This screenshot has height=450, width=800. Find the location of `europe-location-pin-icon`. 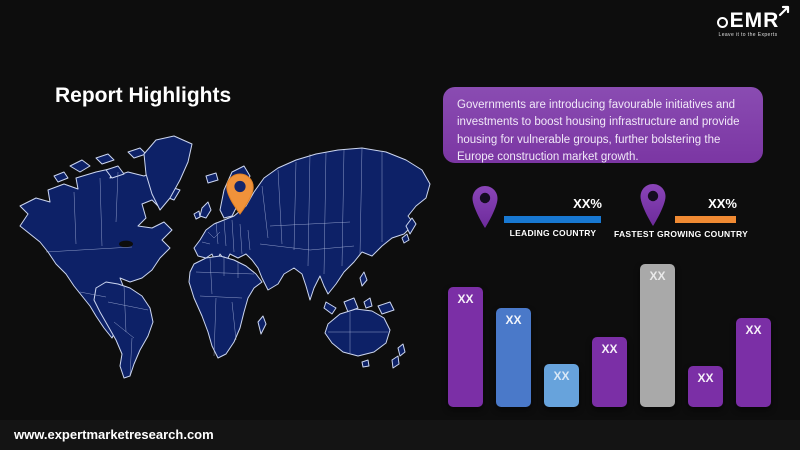

europe-location-pin-icon is located at coordinates (240, 194).